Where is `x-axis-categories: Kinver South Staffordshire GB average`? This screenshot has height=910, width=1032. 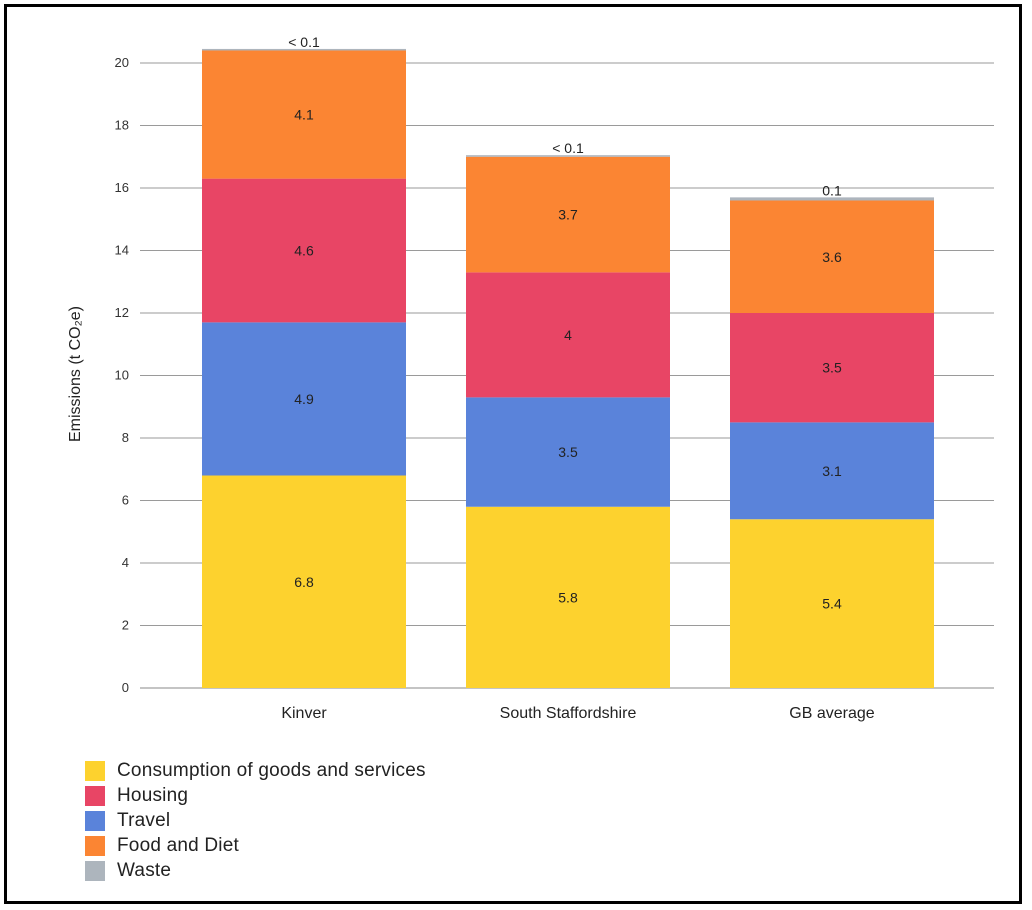
x-axis-categories: Kinver South Staffordshire GB average is located at coordinates (577, 713).